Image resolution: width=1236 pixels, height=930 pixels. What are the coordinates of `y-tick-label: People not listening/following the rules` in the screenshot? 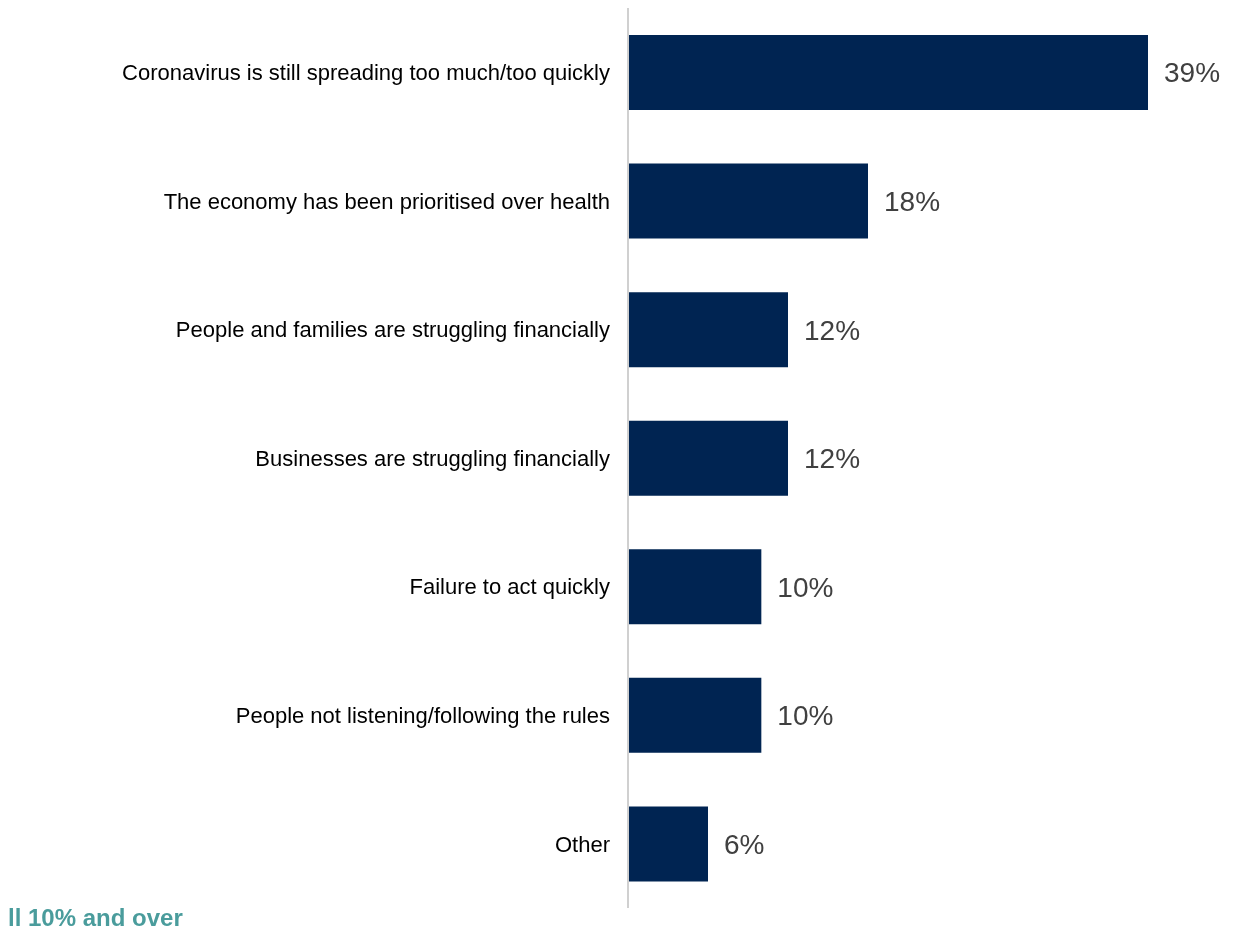 It's located at (422, 715).